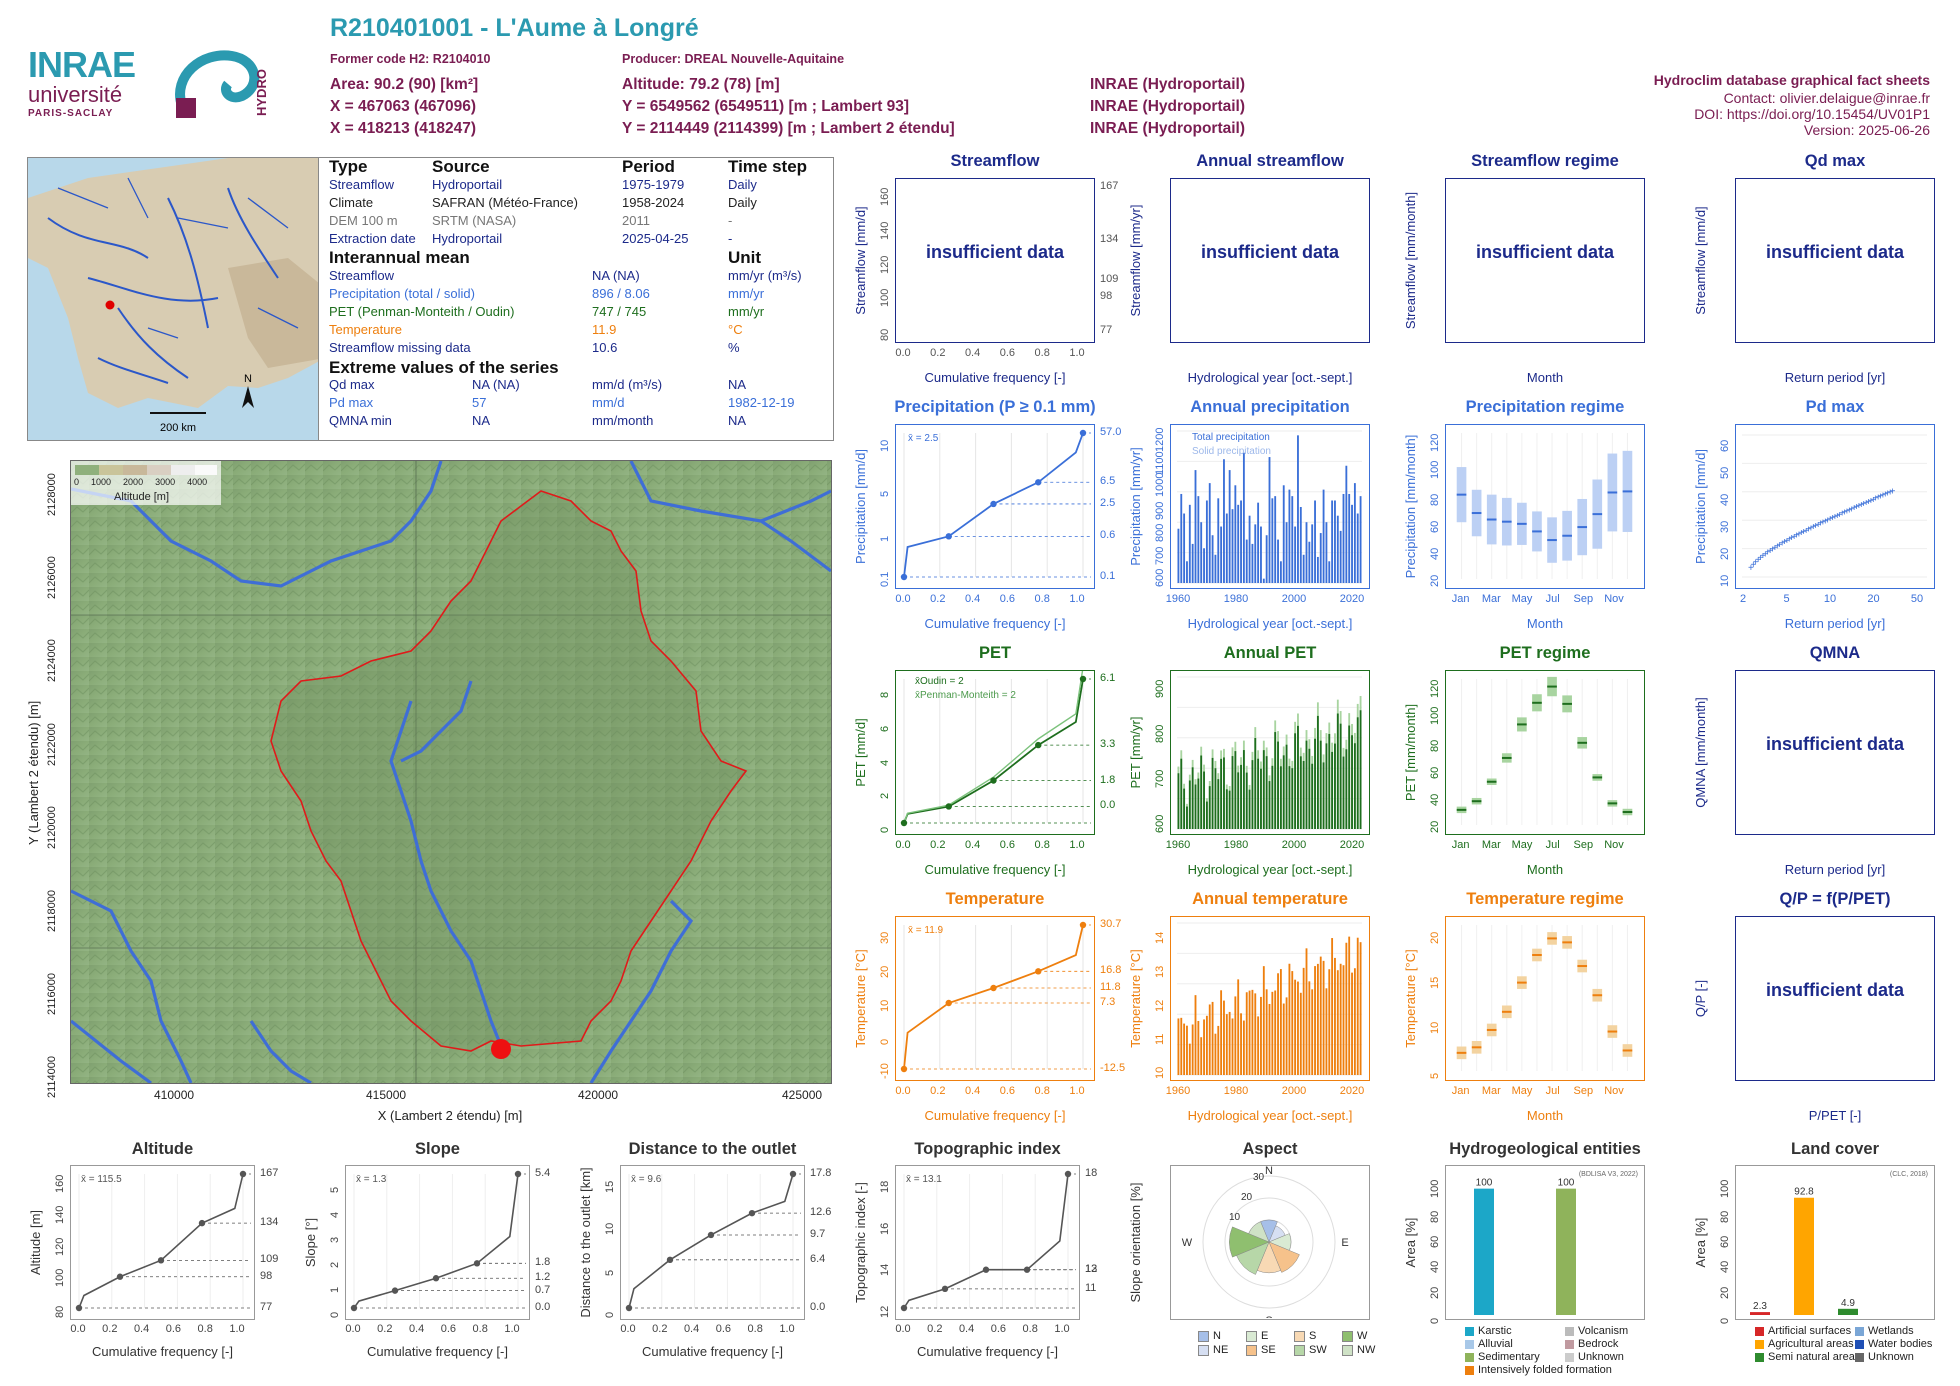  What do you see at coordinates (993, 997) in the screenshot?
I see `cdf-curve` at bounding box center [993, 997].